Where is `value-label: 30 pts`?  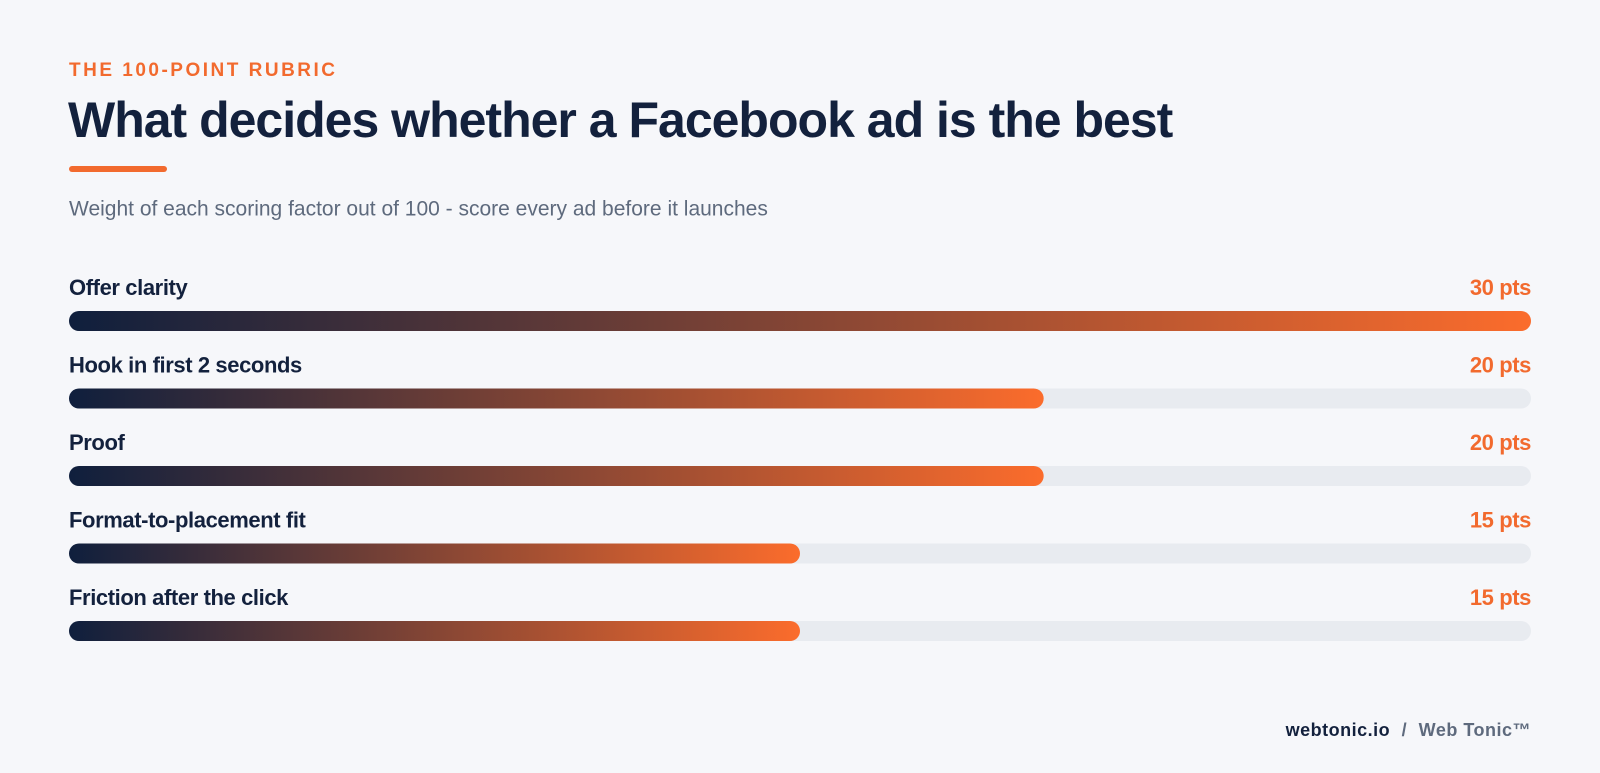 value-label: 30 pts is located at coordinates (1500, 287).